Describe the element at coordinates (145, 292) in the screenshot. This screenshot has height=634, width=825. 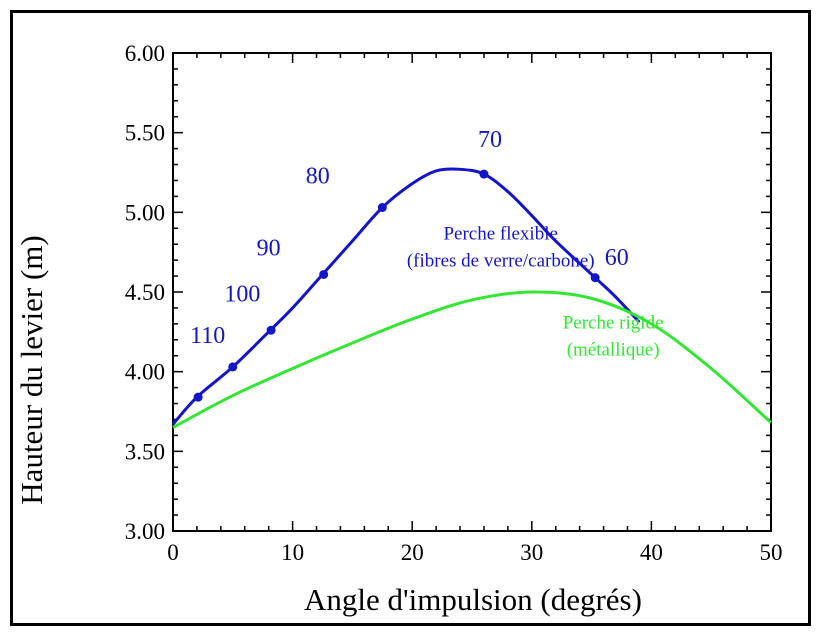
I see `y-tick-label: 4.50` at that location.